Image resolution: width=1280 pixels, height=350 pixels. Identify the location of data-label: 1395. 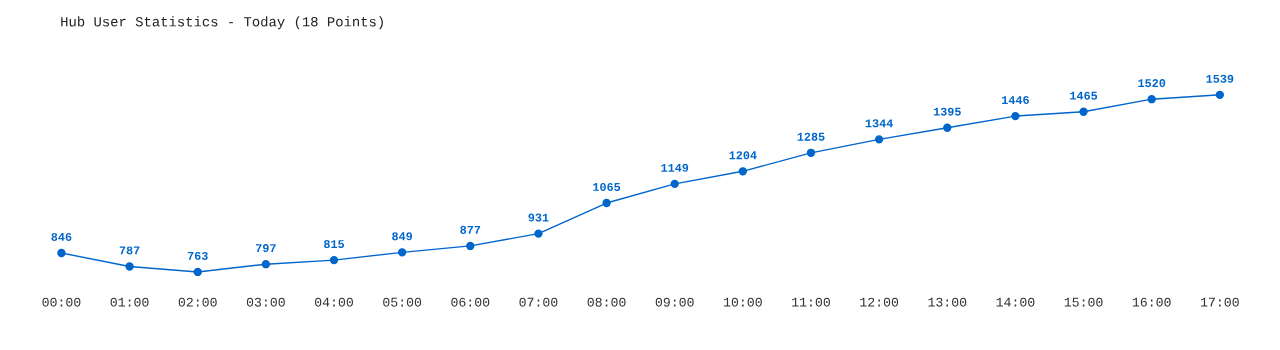
(947, 111).